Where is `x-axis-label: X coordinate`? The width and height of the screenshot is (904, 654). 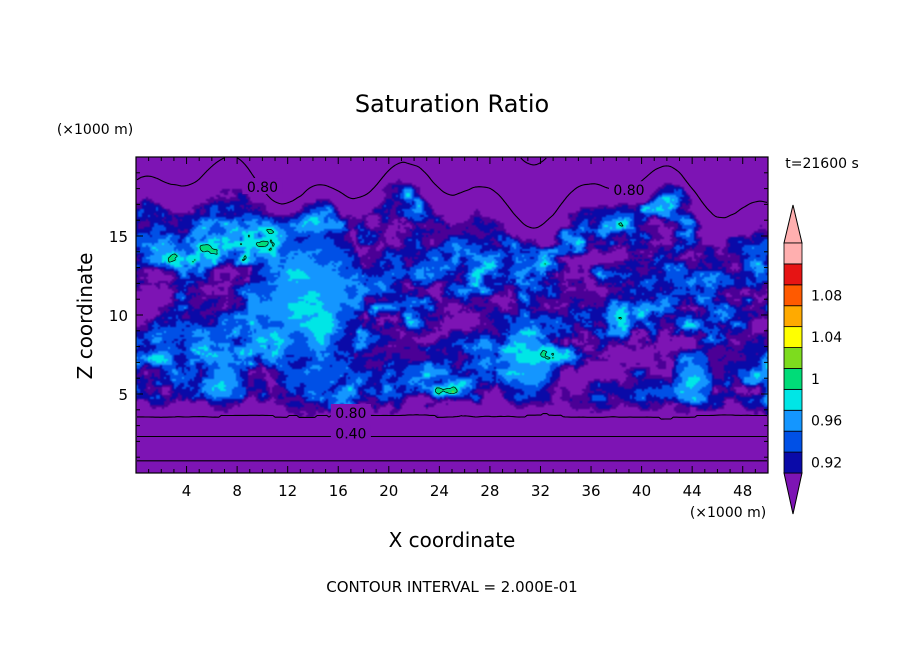 x-axis-label: X coordinate is located at coordinates (452, 540).